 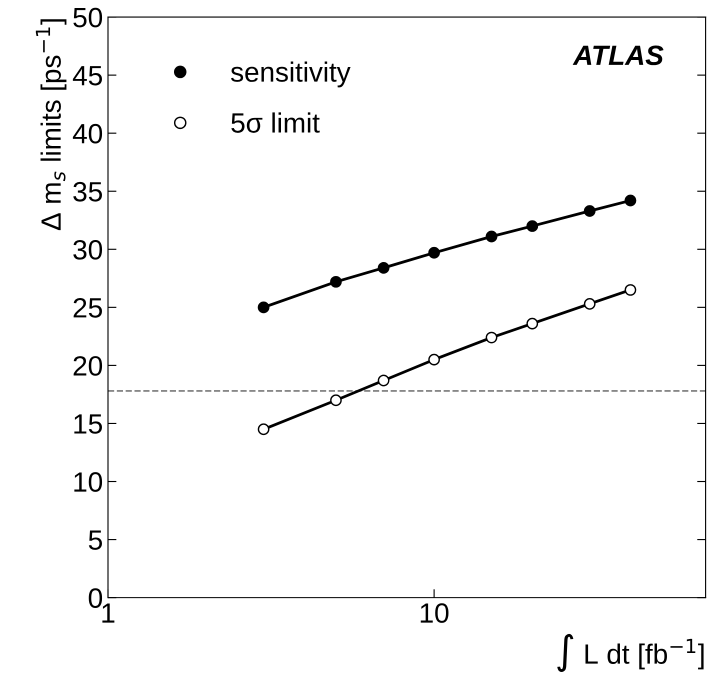 I want to click on annotation: ATLAS, so click(x=618, y=56).